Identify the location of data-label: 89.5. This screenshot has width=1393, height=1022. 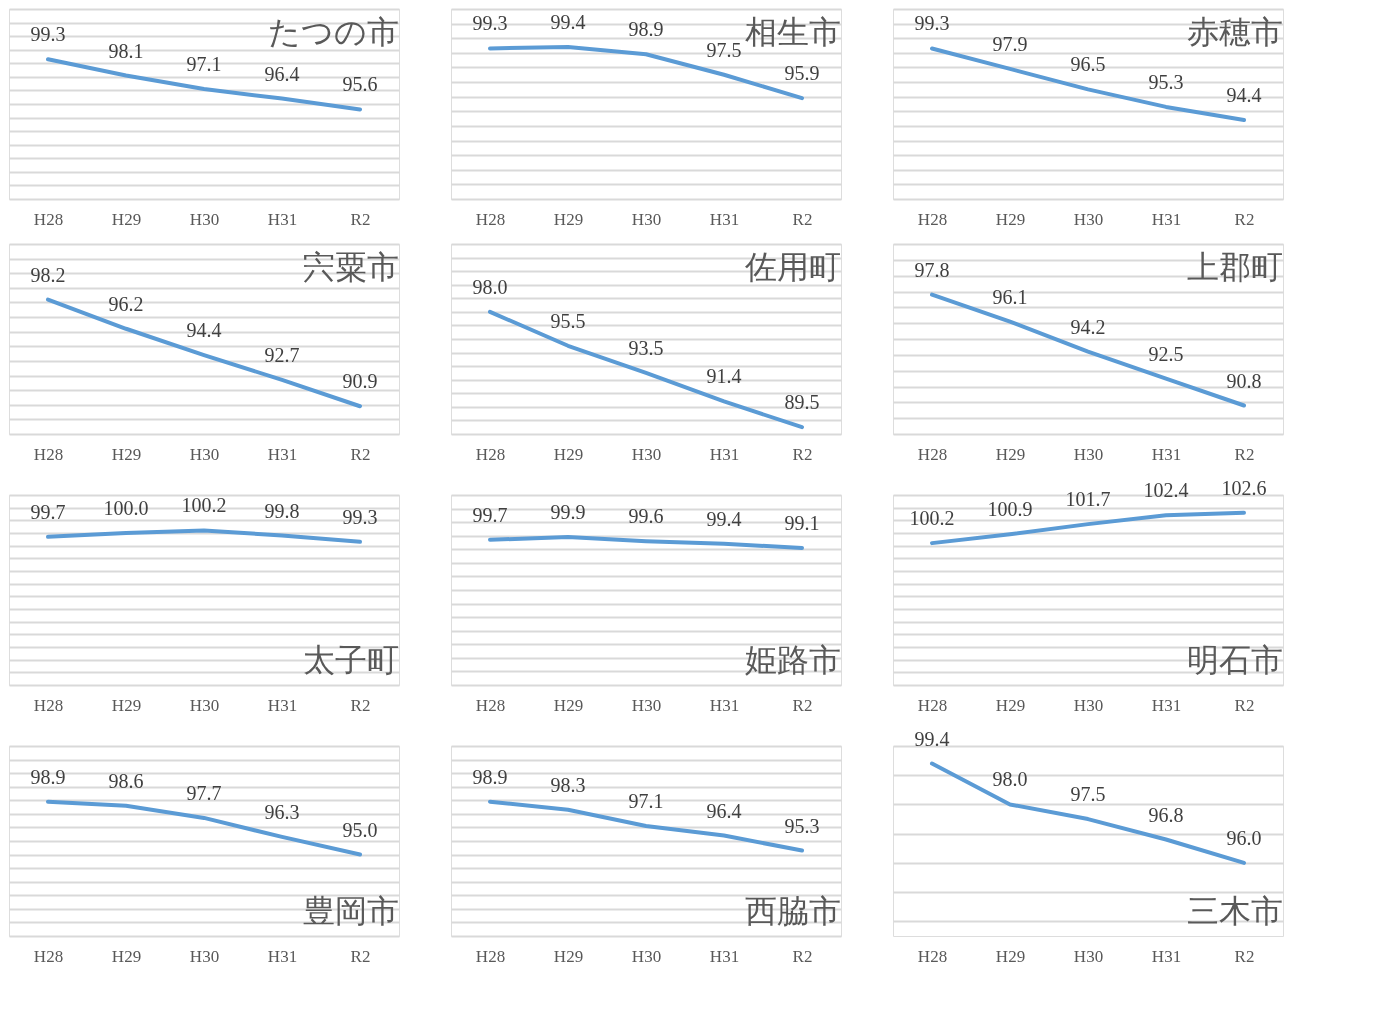
(802, 402).